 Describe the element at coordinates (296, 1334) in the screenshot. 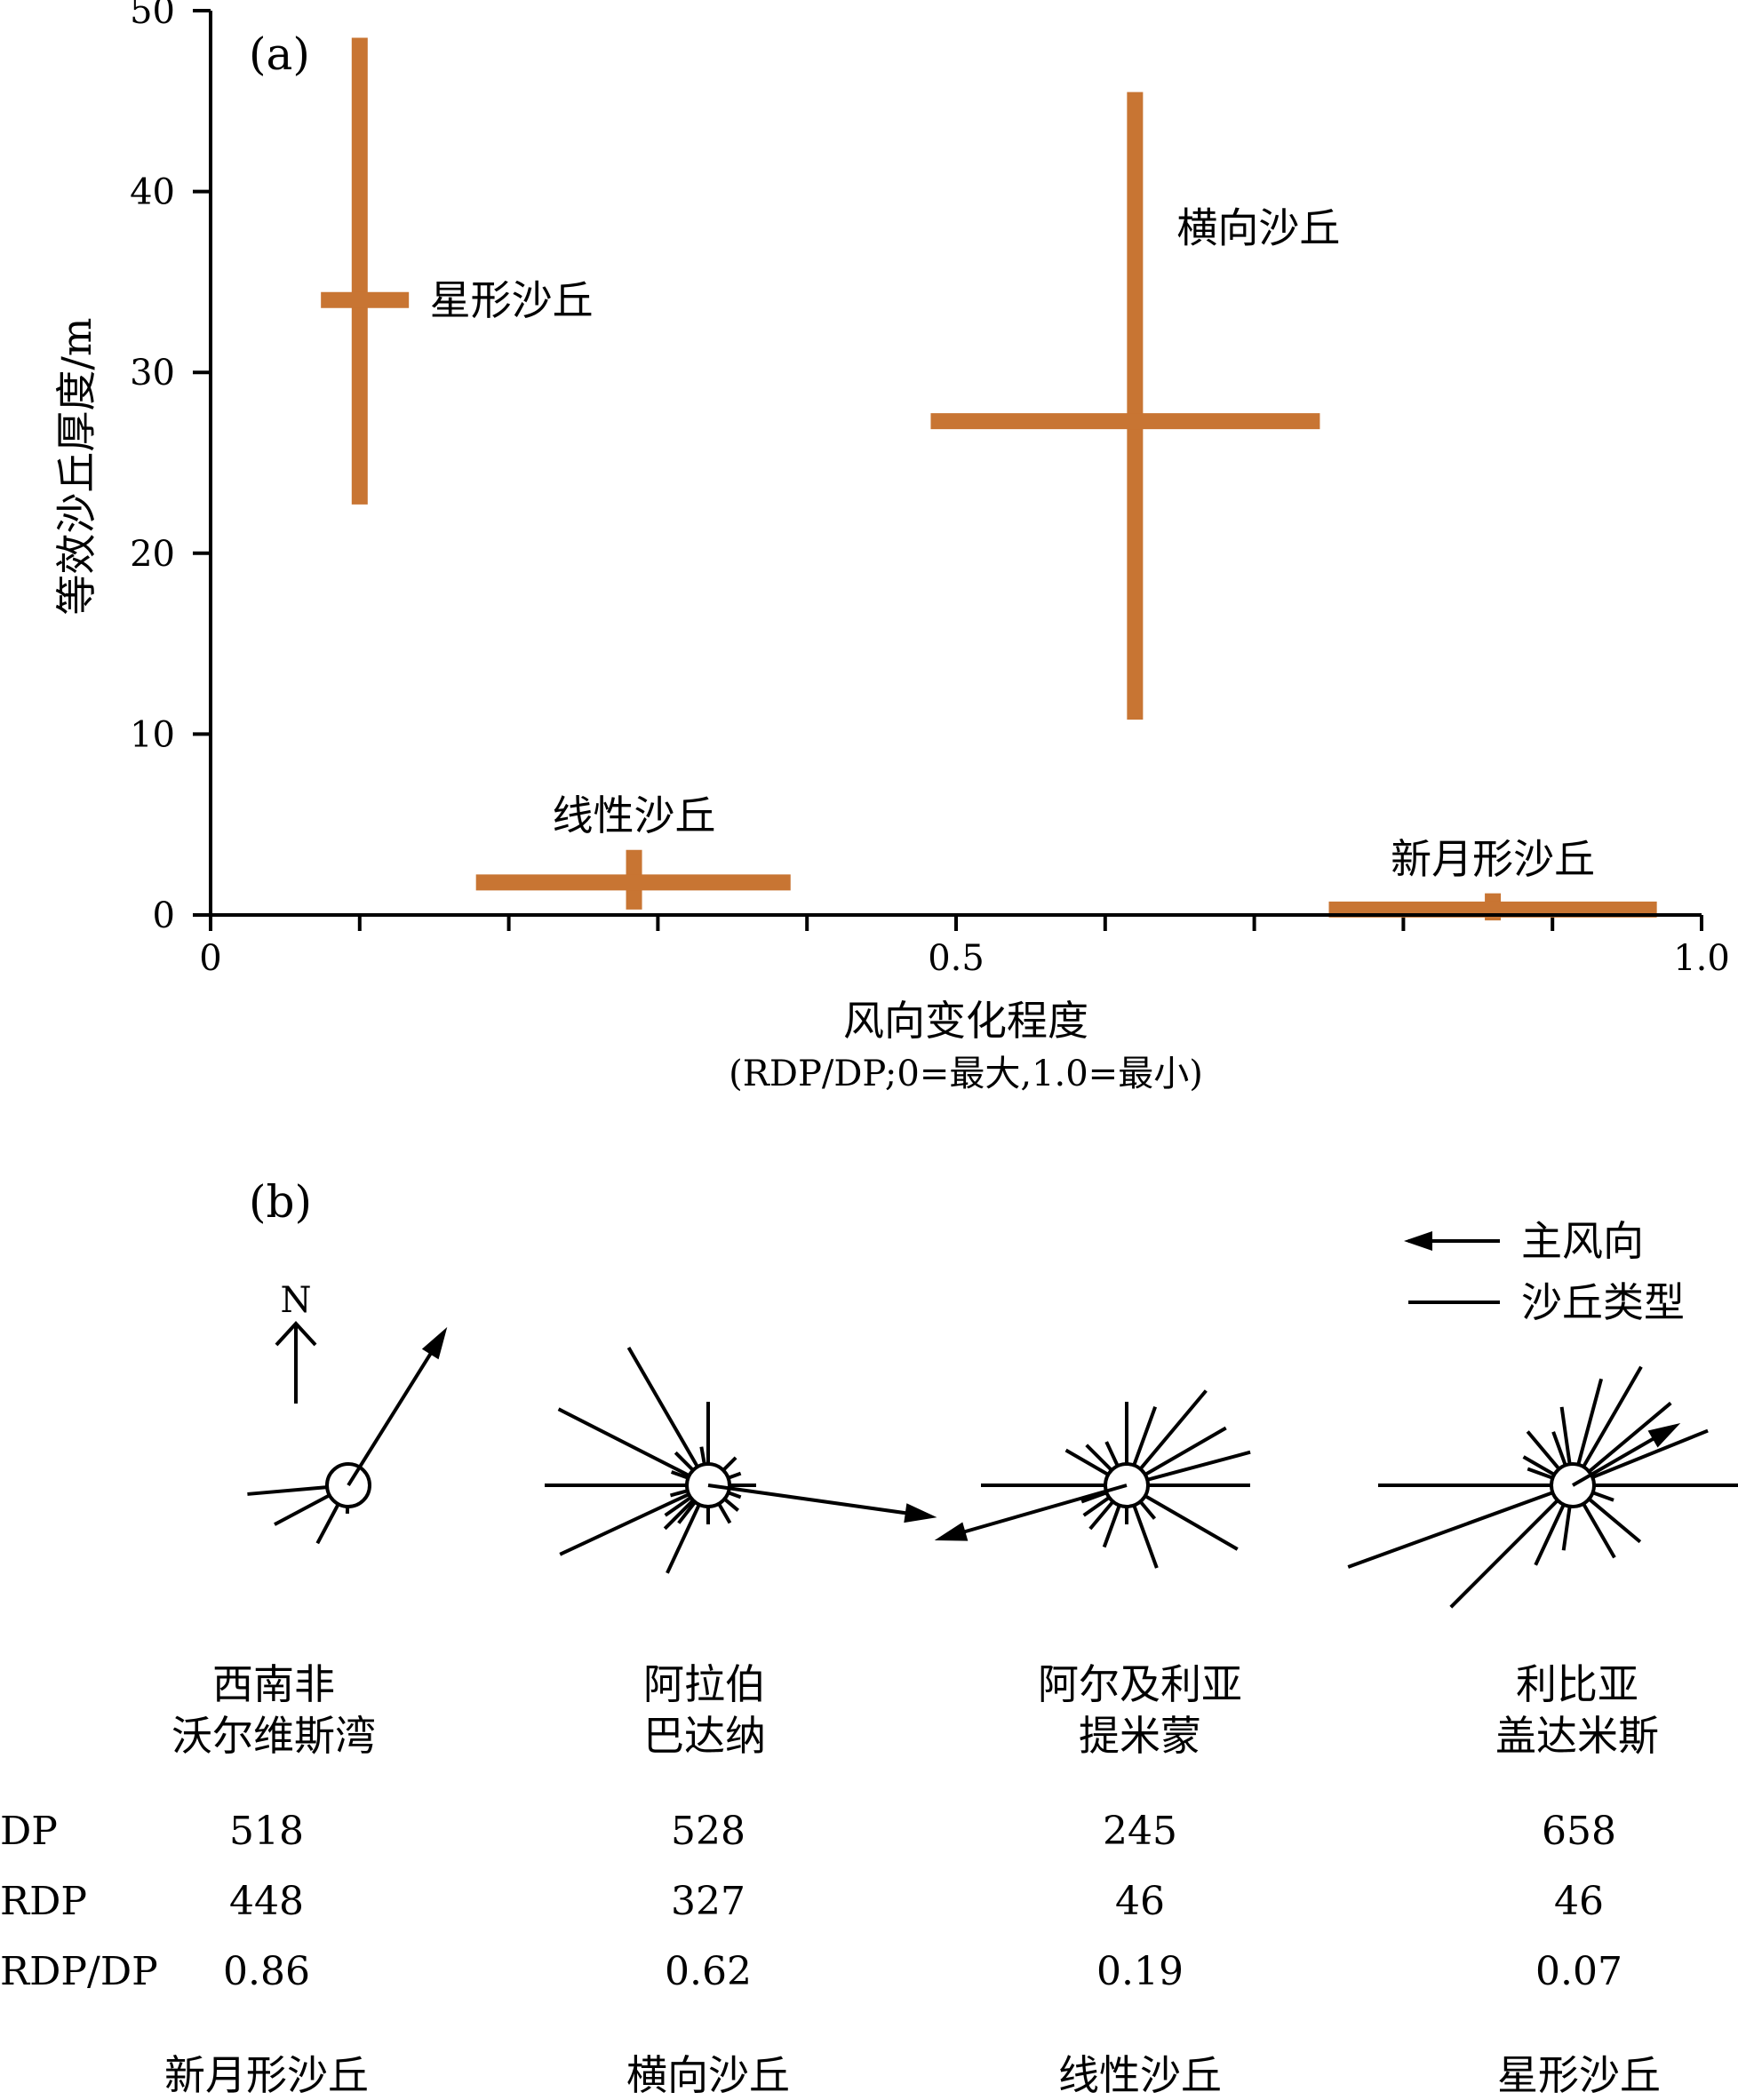

I see `north-arrowhead-icon` at that location.